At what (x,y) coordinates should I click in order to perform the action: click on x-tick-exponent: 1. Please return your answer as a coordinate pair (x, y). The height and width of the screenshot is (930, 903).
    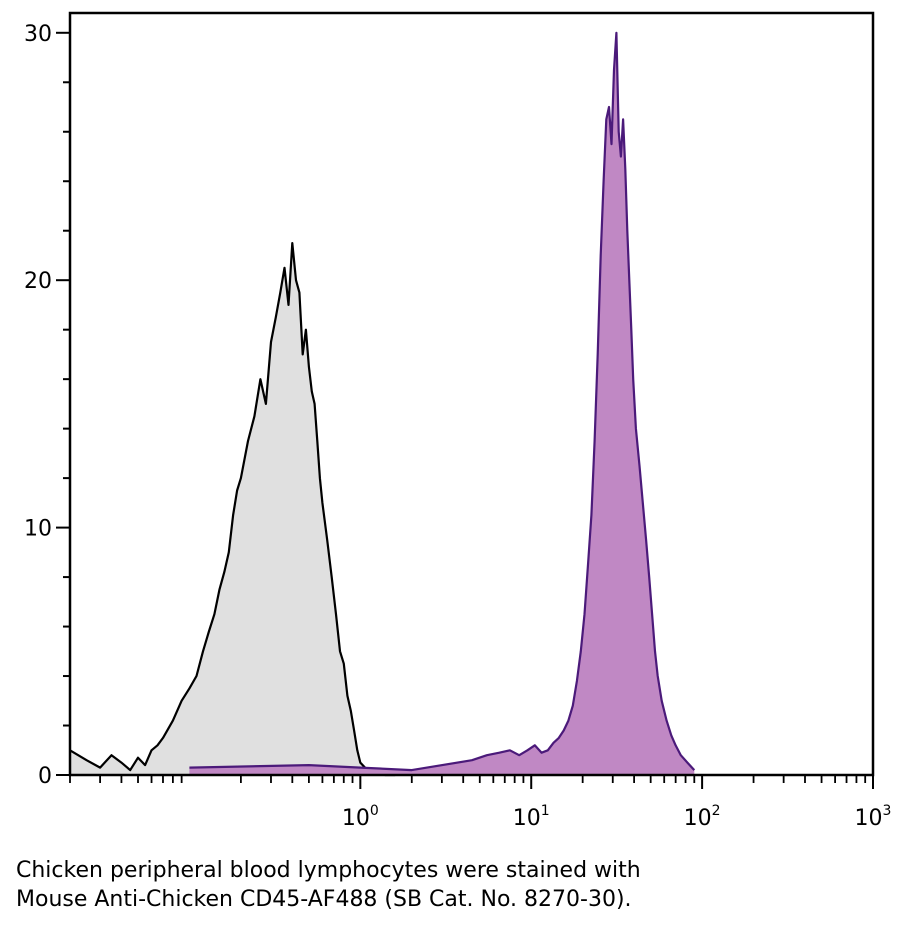
    Looking at the image, I should click on (545, 811).